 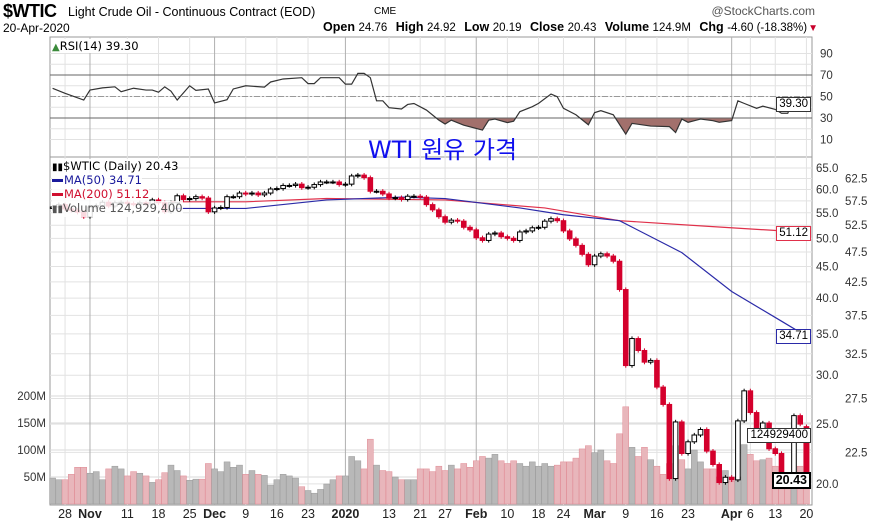 I want to click on price-tick-label: 20.0, so click(x=827, y=485).